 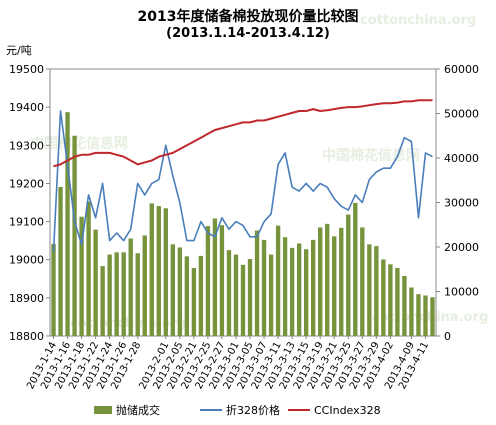 I want to click on left-axis-tick-label: 19500, so click(x=26, y=69).